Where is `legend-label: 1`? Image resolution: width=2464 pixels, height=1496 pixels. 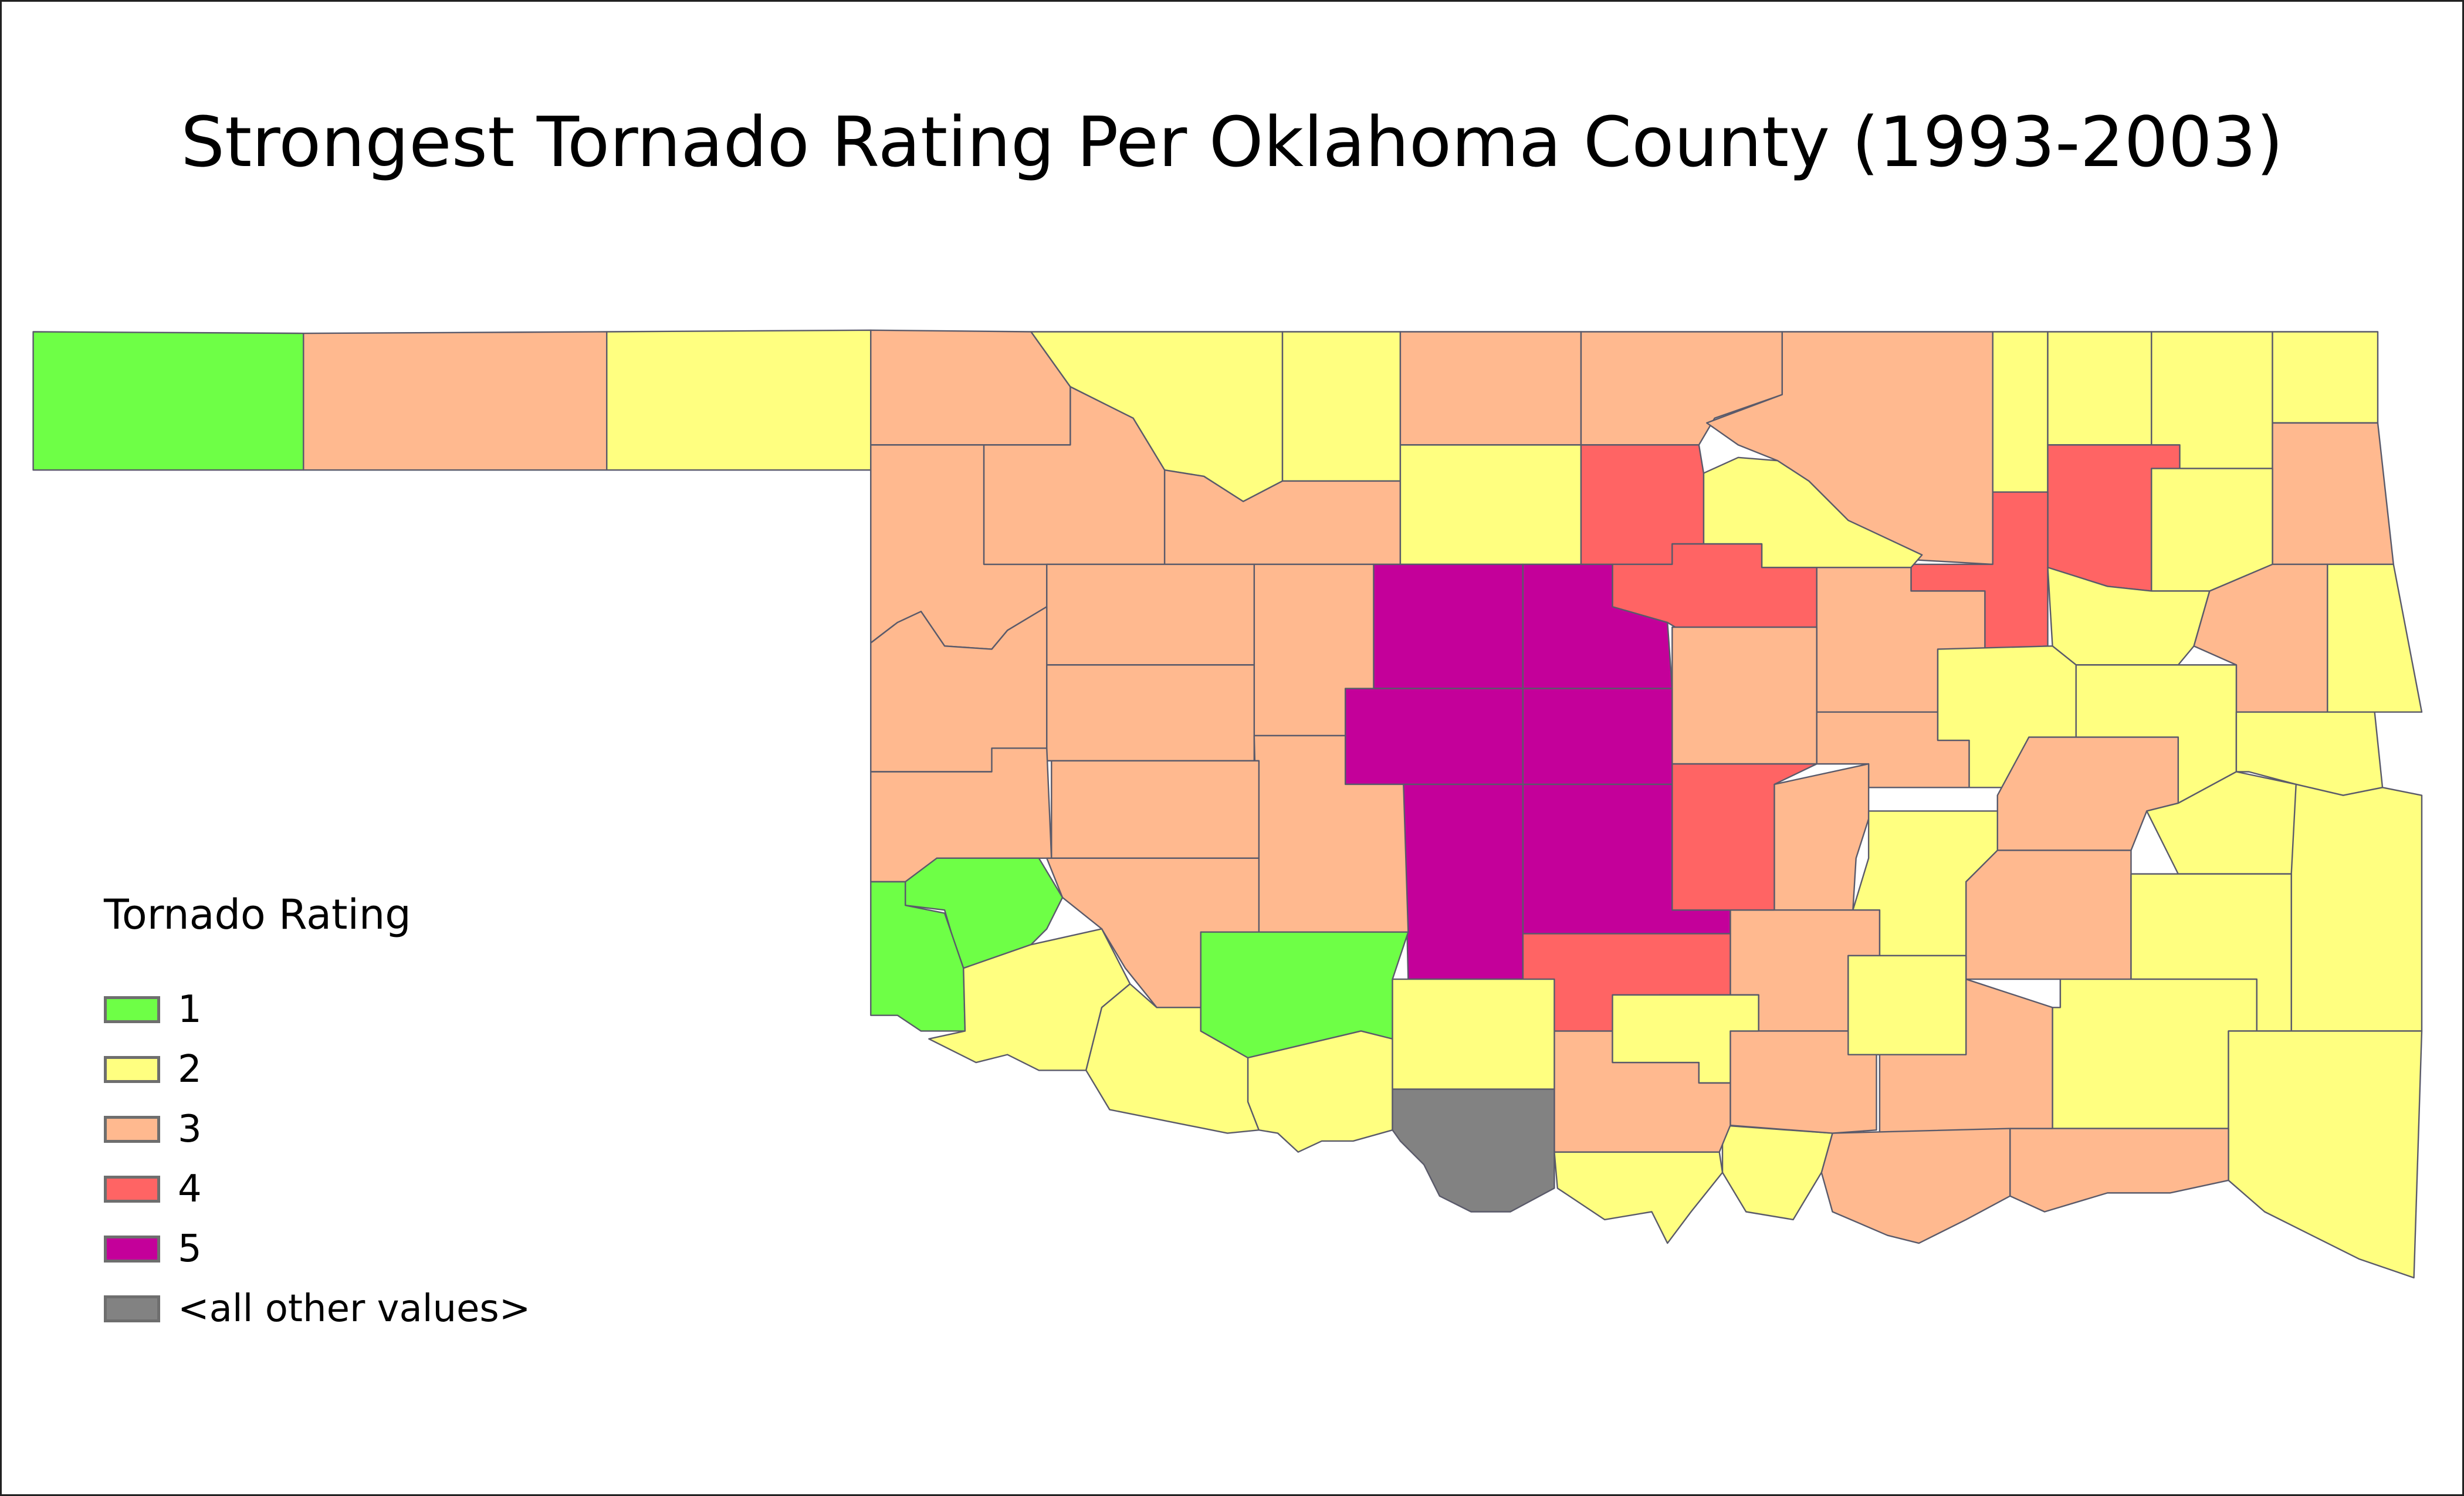 legend-label: 1 is located at coordinates (190, 1010).